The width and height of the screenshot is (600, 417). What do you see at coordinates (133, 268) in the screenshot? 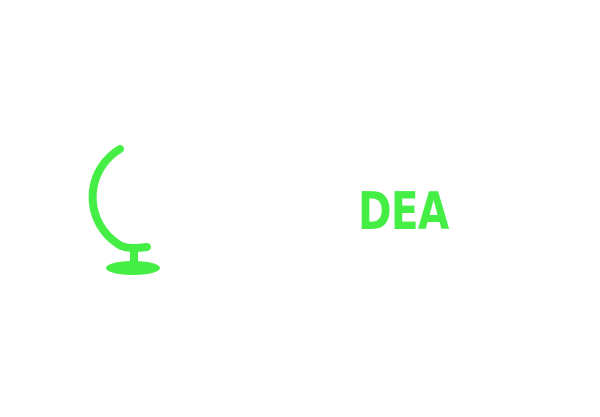
I see `globe-base` at bounding box center [133, 268].